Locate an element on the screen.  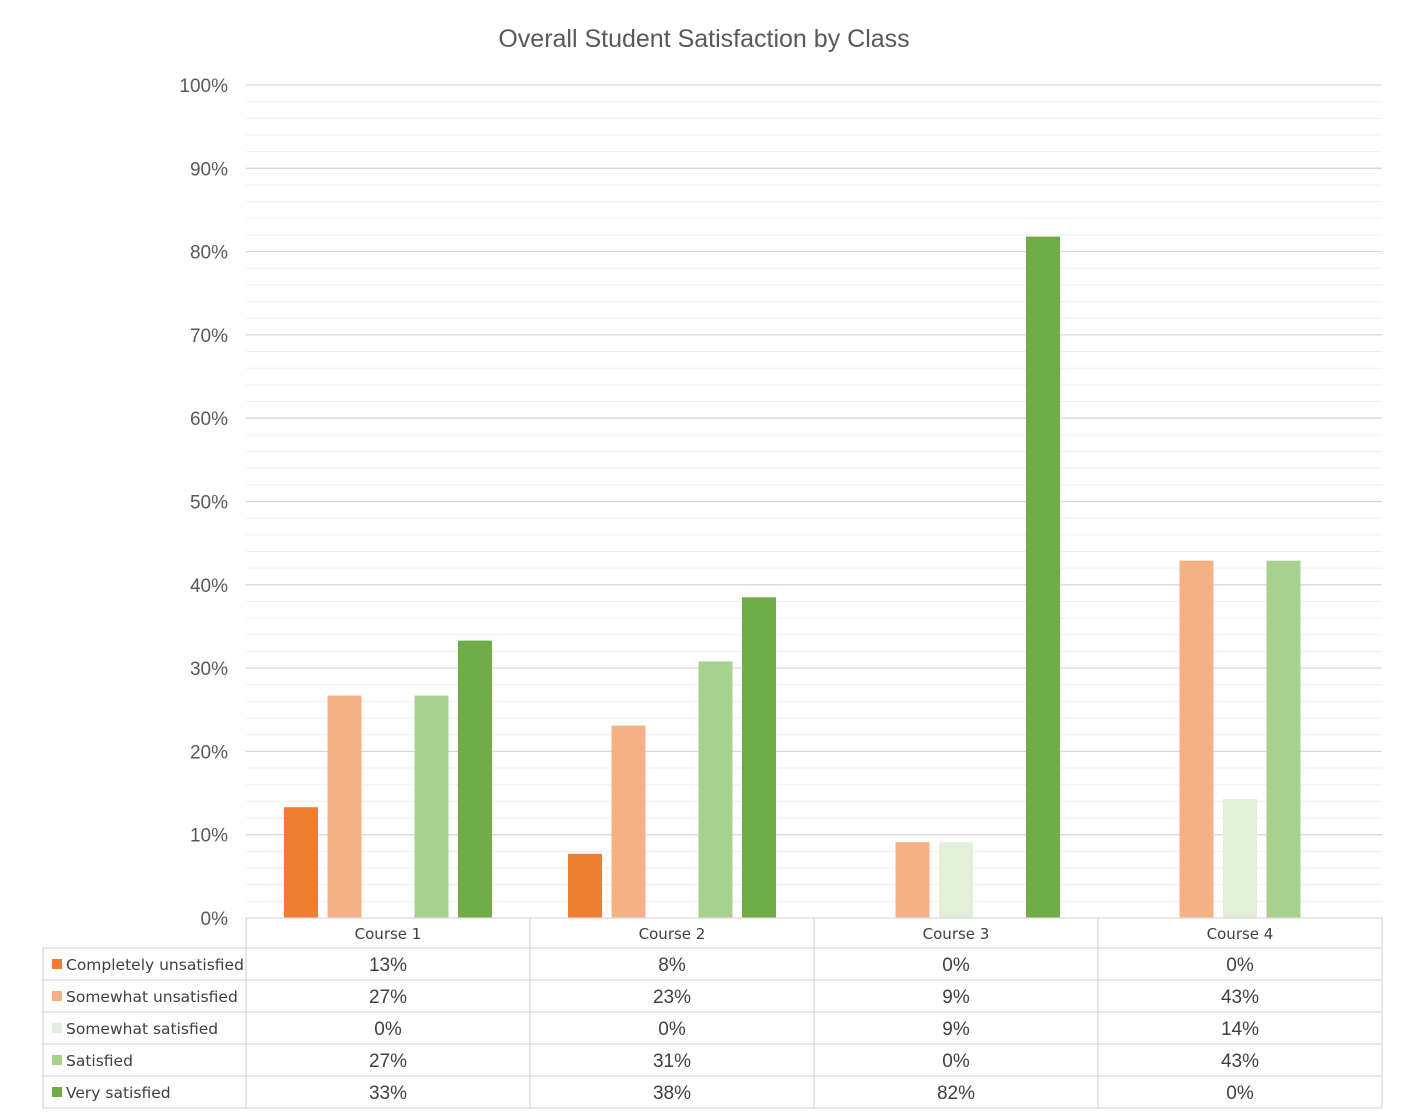
data-label: 31% is located at coordinates (672, 1061).